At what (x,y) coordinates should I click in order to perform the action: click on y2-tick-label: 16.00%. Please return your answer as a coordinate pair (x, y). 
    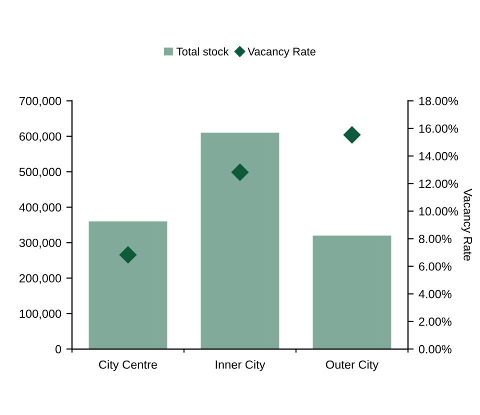
    Looking at the image, I should click on (438, 128).